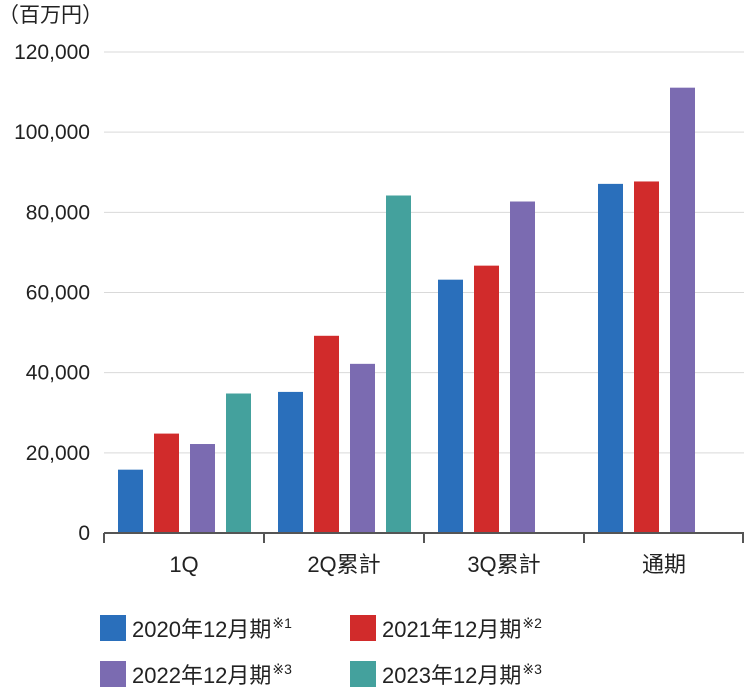 The height and width of the screenshot is (690, 746). What do you see at coordinates (282, 623) in the screenshot?
I see `legend-series-note: ※1` at bounding box center [282, 623].